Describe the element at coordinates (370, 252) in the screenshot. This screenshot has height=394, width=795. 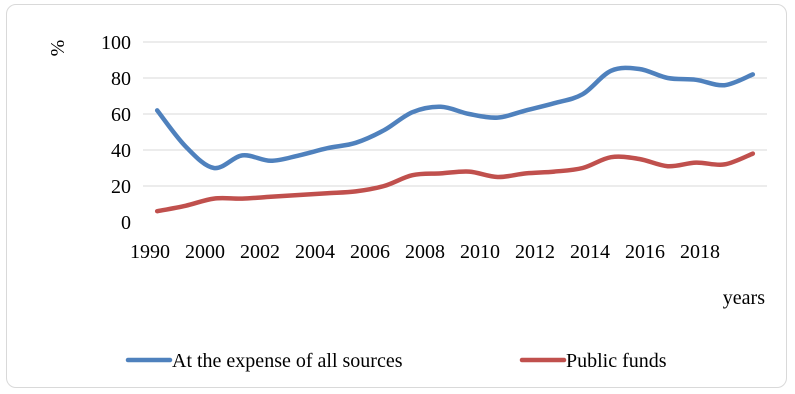
I see `x-tick-label: 2006` at that location.